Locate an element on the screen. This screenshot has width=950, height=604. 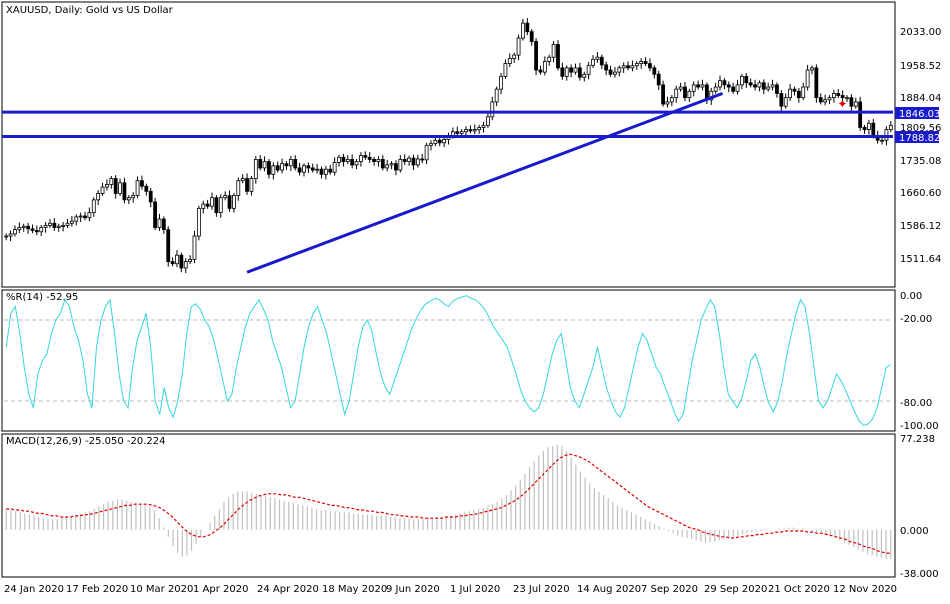
price-tick-label: 1660.60 is located at coordinates (920, 193).